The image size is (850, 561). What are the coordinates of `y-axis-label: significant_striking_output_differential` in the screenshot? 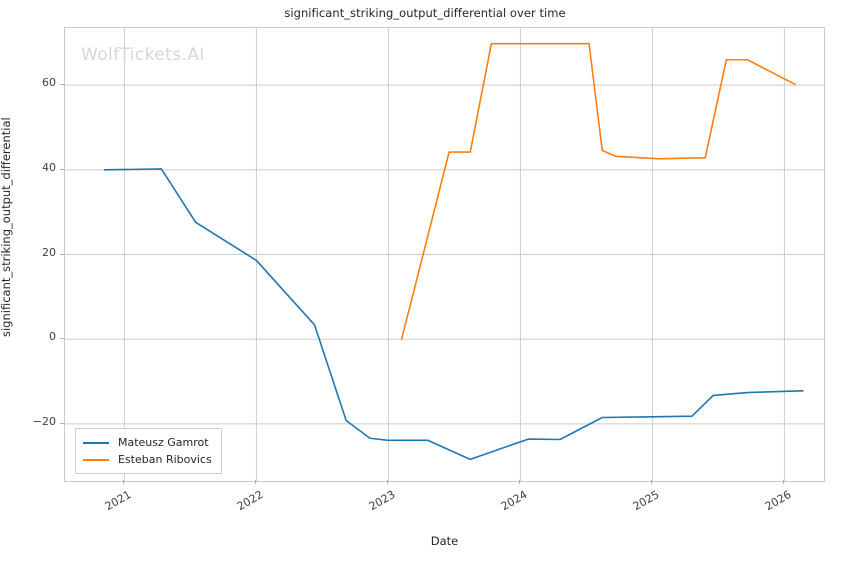 It's located at (6, 227).